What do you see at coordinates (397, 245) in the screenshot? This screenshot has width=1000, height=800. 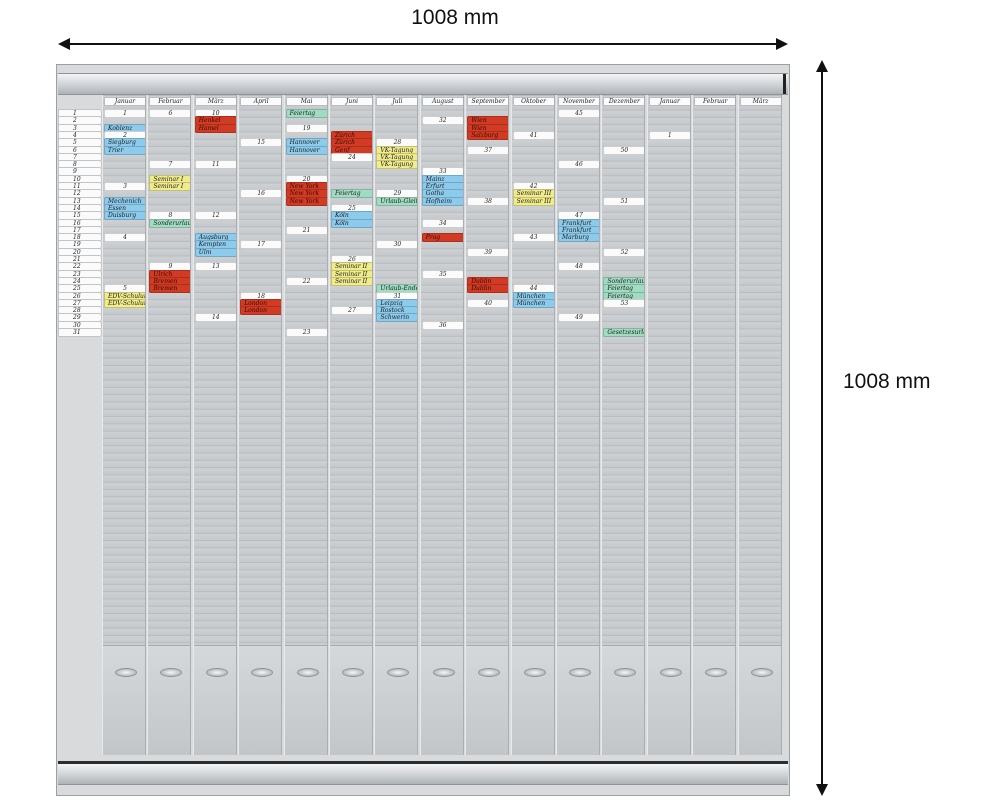 I see `plan-card: 30` at bounding box center [397, 245].